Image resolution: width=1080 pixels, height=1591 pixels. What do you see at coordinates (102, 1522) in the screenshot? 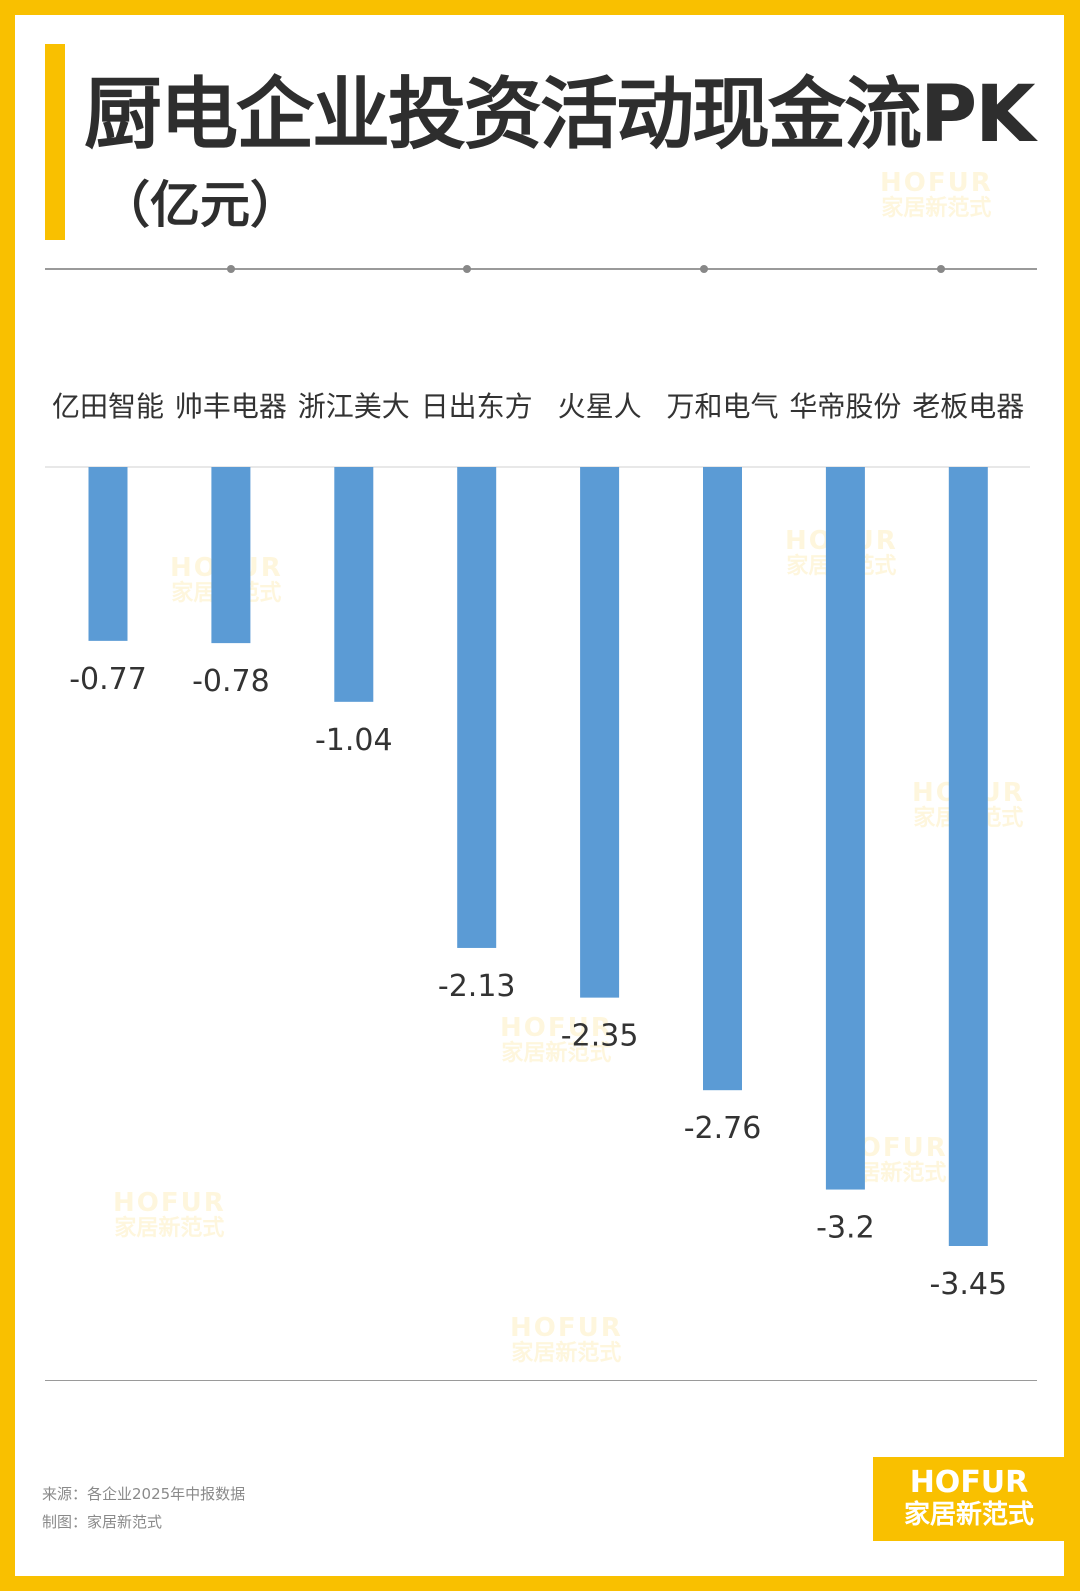
I see `maker-note: 制图：家居新范式` at bounding box center [102, 1522].